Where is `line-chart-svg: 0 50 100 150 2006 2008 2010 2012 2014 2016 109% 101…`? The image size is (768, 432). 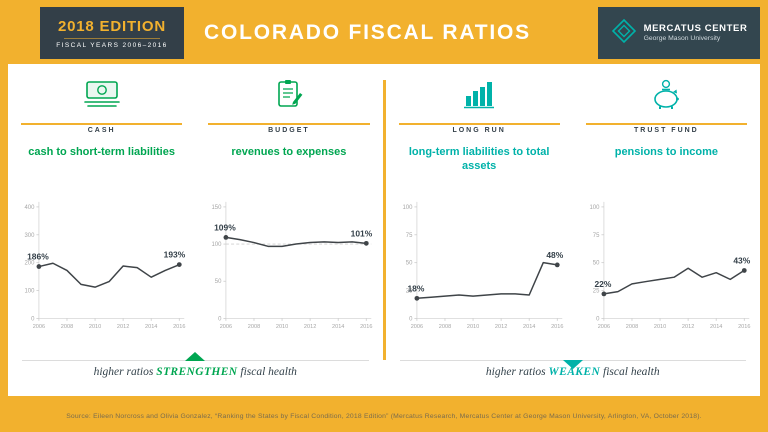 line-chart-svg: 0 50 100 150 2006 2008 2010 2012 2014 2016 109% 101… is located at coordinates (292, 265).